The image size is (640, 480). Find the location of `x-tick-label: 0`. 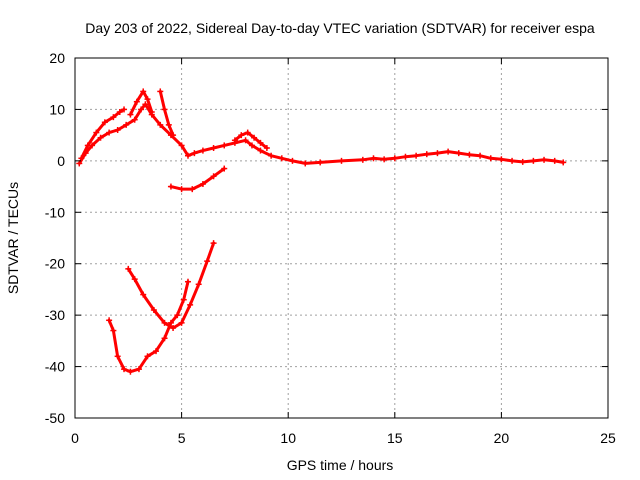

x-tick-label: 0 is located at coordinates (75, 438).